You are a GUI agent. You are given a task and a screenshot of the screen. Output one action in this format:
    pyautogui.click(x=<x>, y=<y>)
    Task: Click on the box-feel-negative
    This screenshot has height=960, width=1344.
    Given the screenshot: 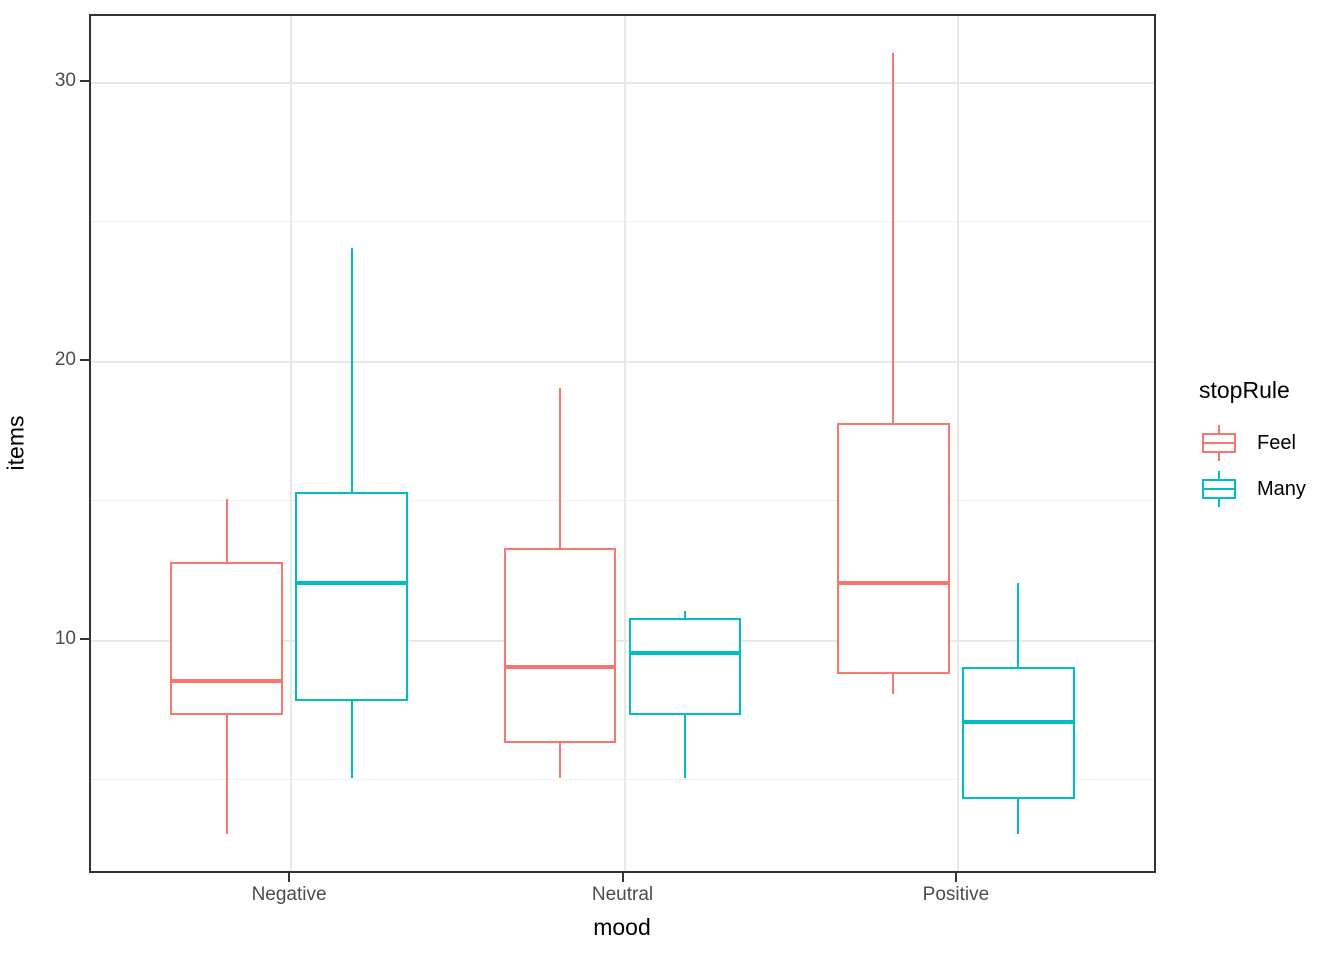 What is the action you would take?
    pyautogui.click(x=226, y=639)
    